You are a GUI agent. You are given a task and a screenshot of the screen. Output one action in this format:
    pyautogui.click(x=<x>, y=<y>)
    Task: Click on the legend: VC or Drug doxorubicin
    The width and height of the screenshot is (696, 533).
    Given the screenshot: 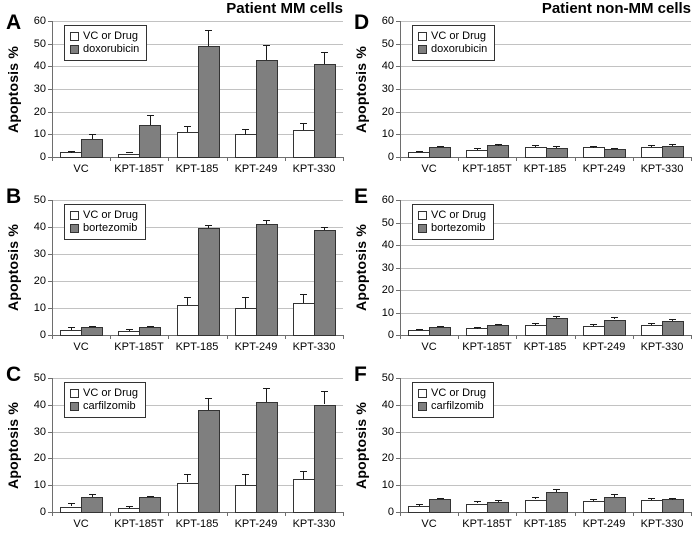 What is the action you would take?
    pyautogui.click(x=106, y=43)
    